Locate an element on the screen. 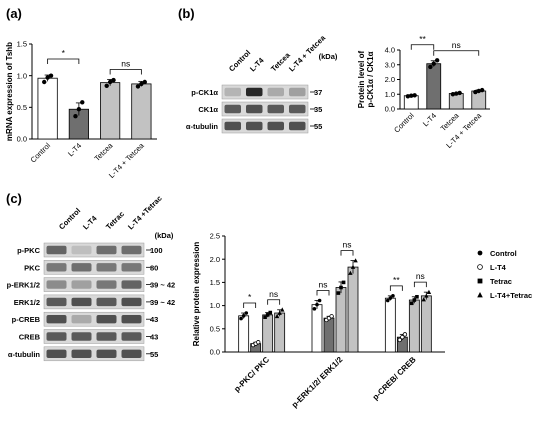 The width and height of the screenshot is (550, 436). x-tick-label-c-2: p-CREB/ CREB is located at coordinates (394, 378).